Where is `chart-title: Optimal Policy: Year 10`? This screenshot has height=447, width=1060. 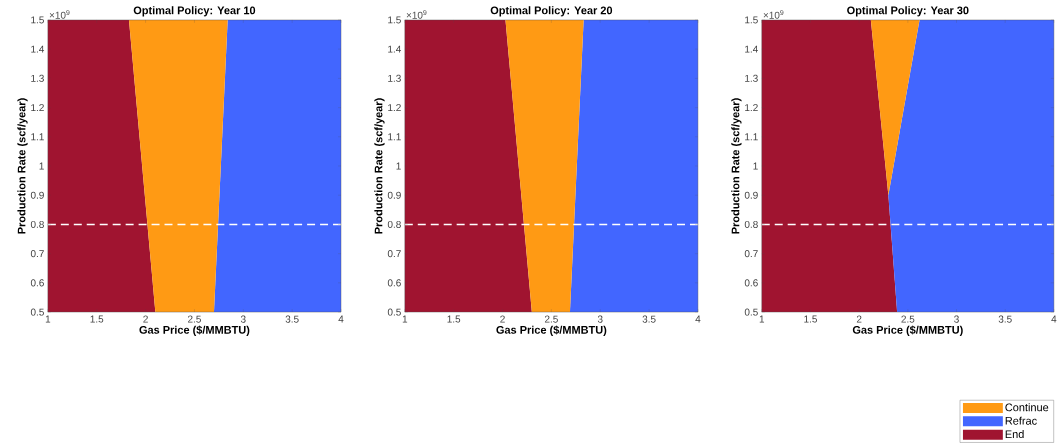 chart-title: Optimal Policy: Year 10 is located at coordinates (194, 11).